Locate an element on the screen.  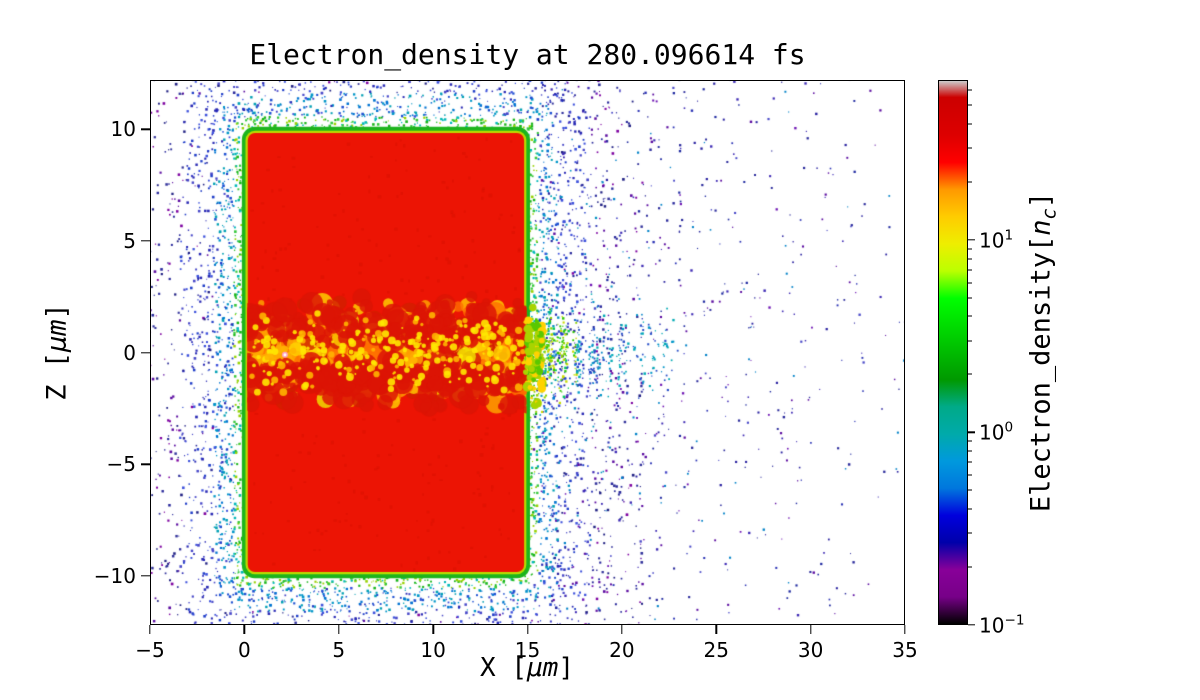
z-axis-label: Z [μm] is located at coordinates (57, 352).